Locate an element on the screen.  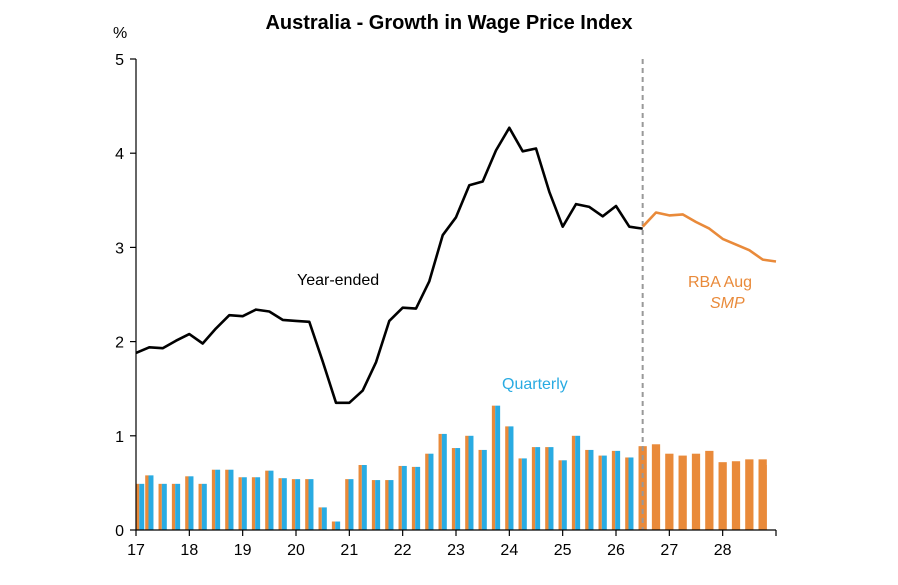
y-tick-label: 5 is located at coordinates (119, 60).